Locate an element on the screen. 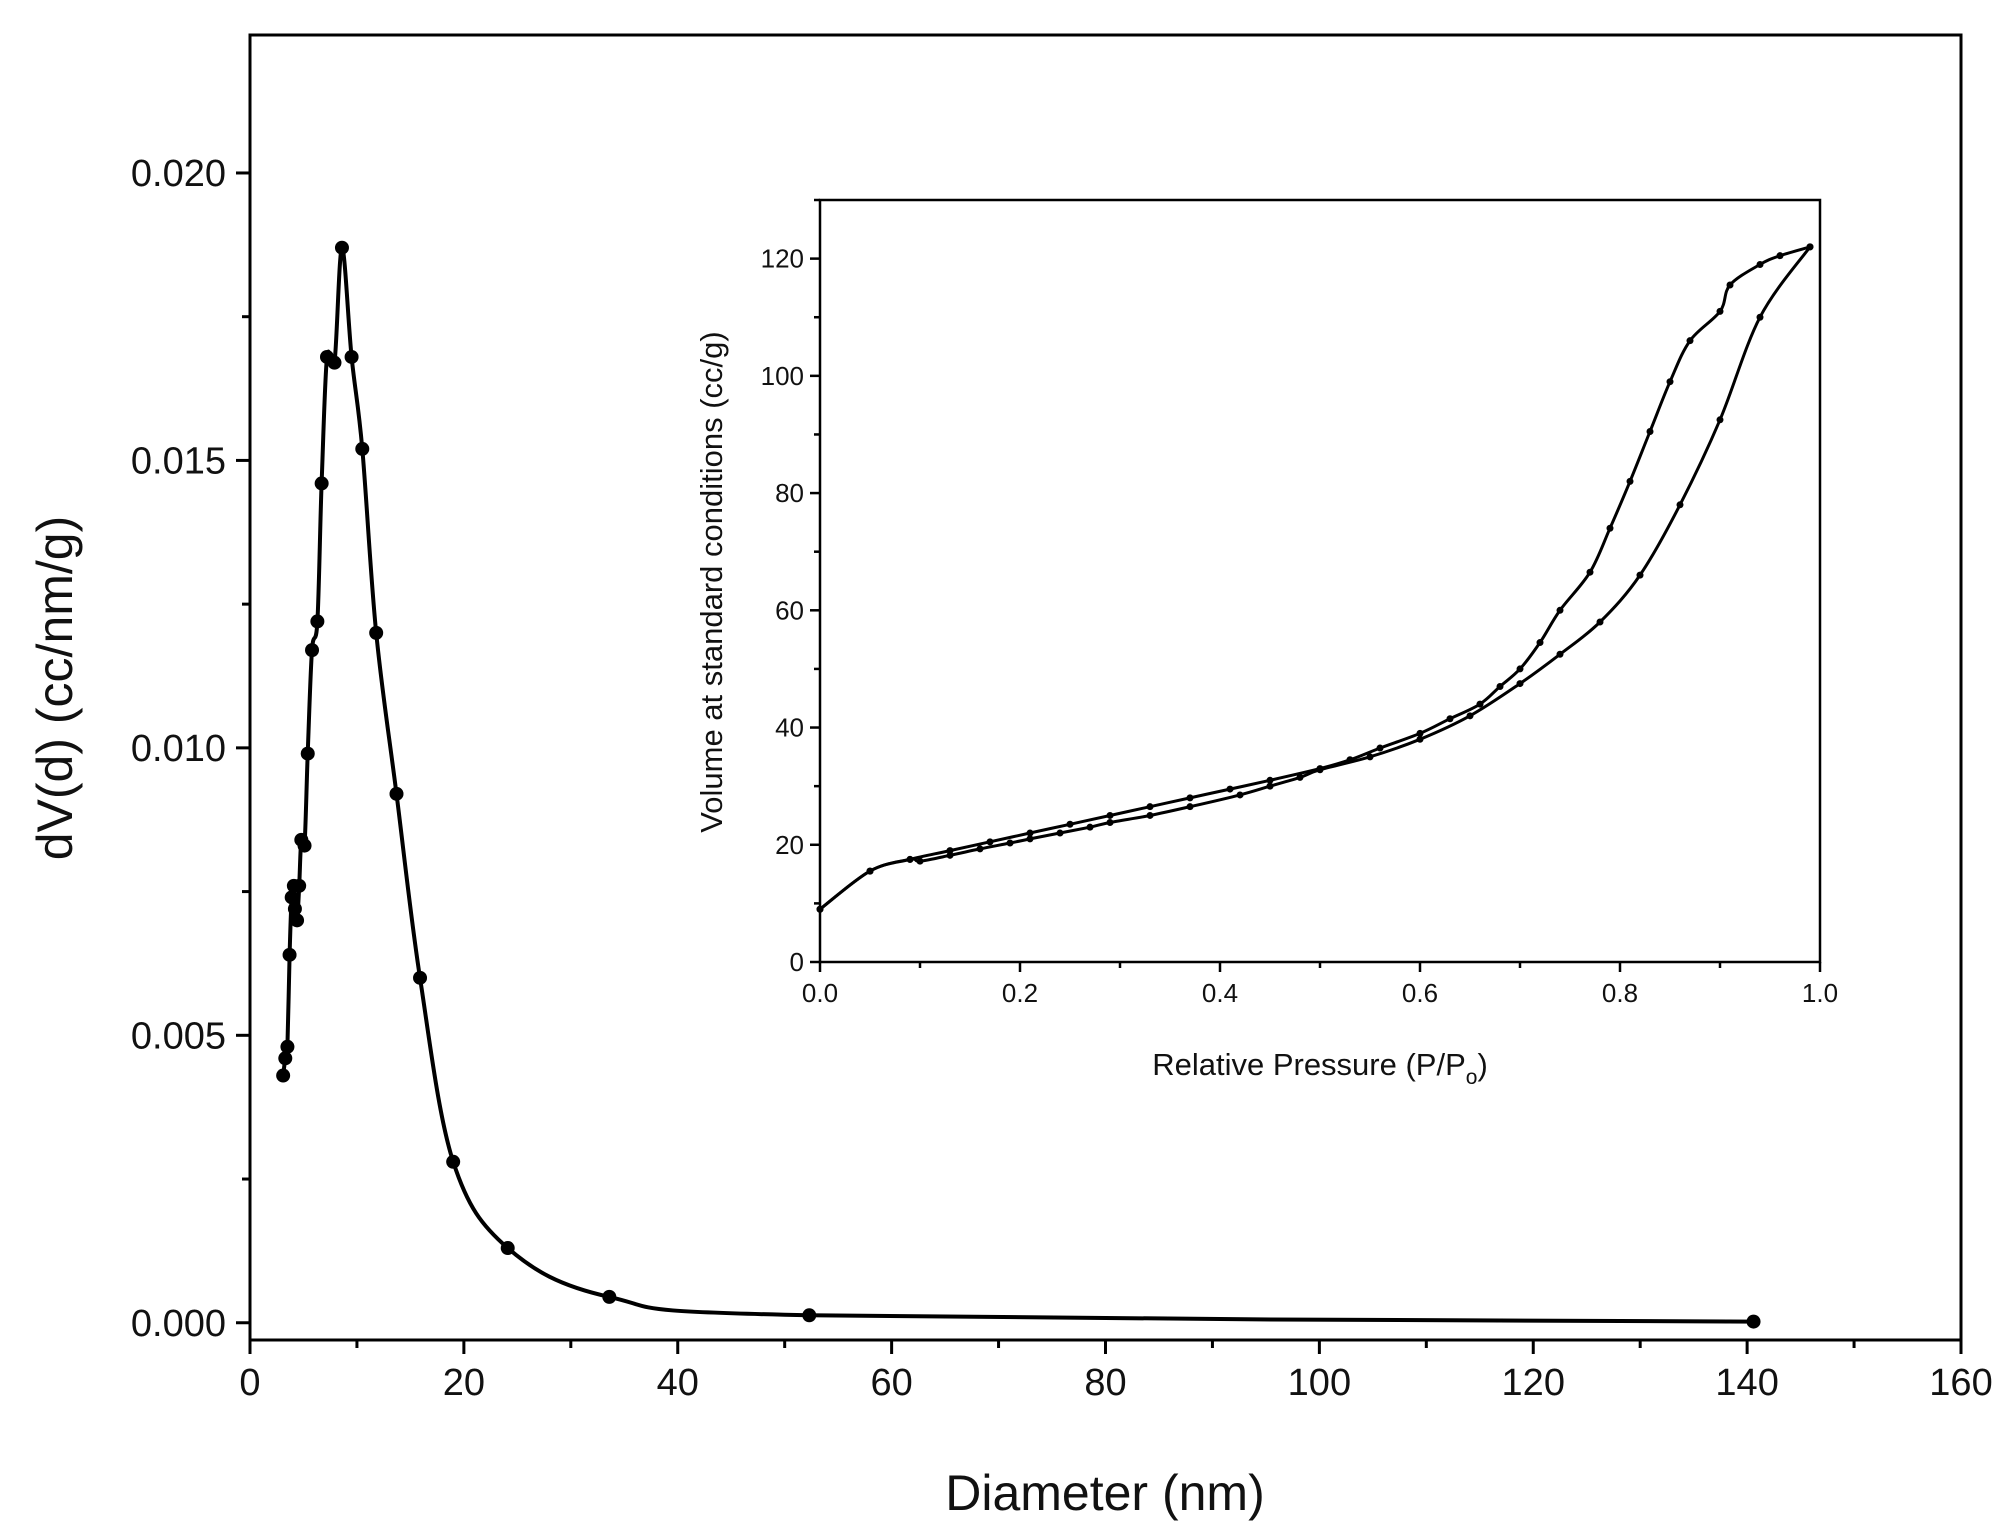  y-tick-label: 0.020 is located at coordinates (178, 174).